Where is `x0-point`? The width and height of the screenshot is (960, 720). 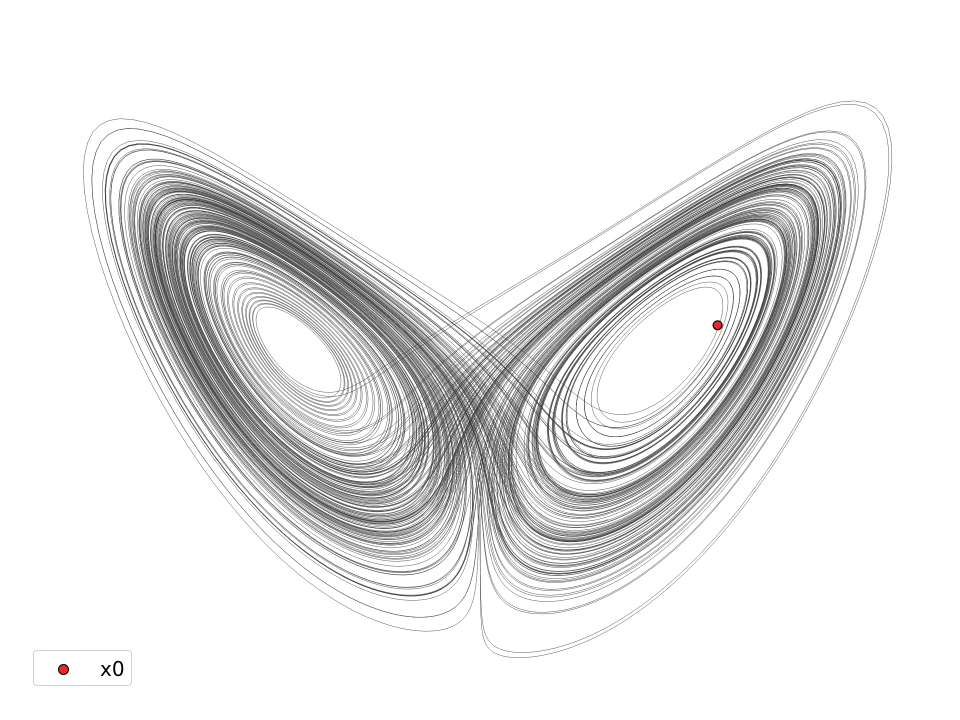 x0-point is located at coordinates (717, 325).